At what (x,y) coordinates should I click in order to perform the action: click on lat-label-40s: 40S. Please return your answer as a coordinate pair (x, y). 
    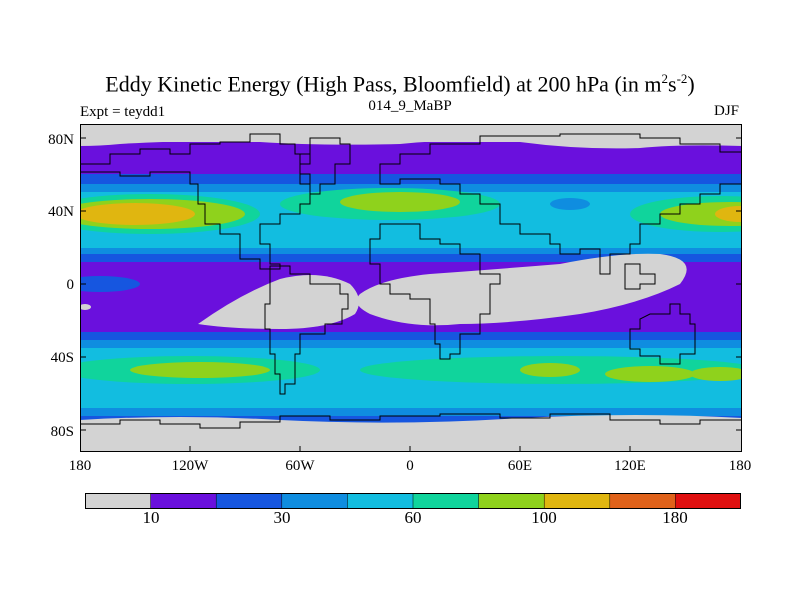
    Looking at the image, I should click on (62, 358).